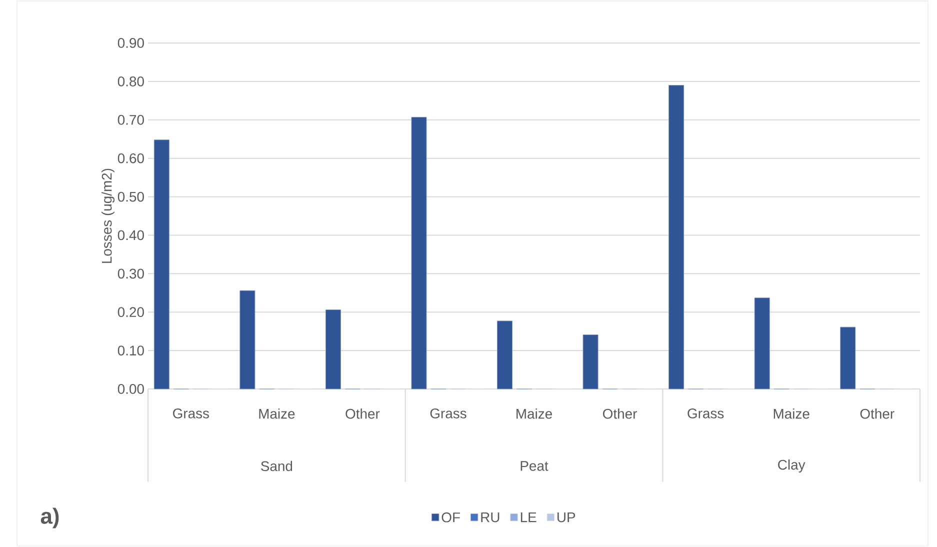 This screenshot has height=547, width=937. Describe the element at coordinates (131, 312) in the screenshot. I see `y-tick-label: 0.20` at that location.